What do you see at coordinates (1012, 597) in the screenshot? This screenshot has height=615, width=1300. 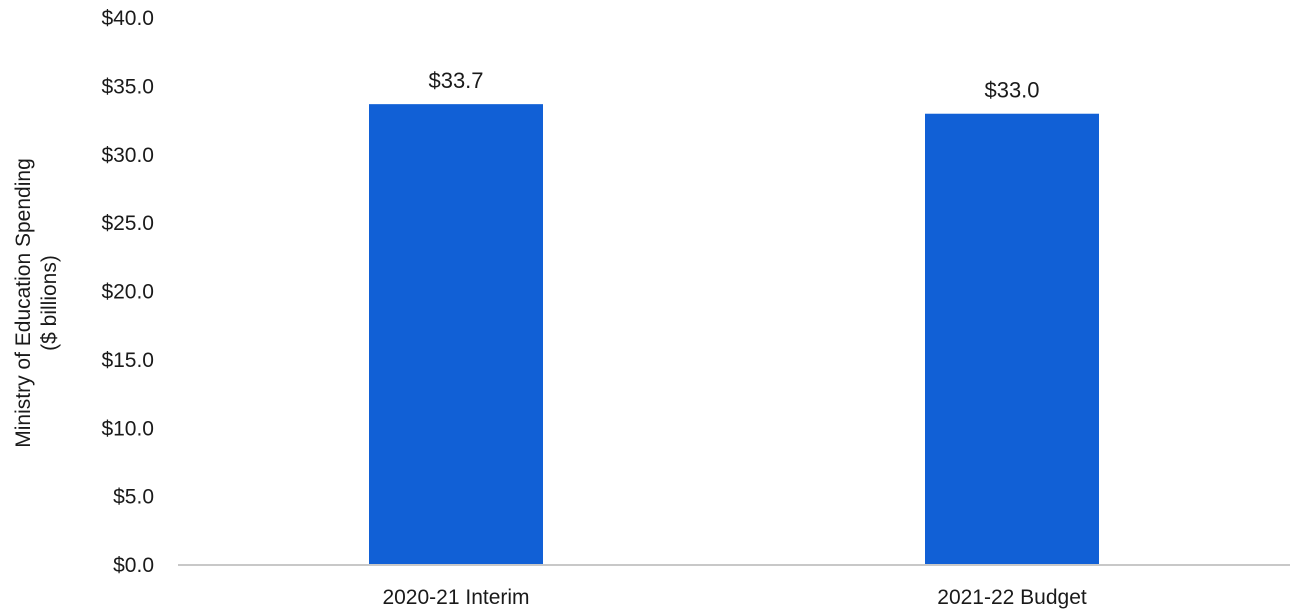 I see `x-category-label: 2021-22 Budget` at bounding box center [1012, 597].